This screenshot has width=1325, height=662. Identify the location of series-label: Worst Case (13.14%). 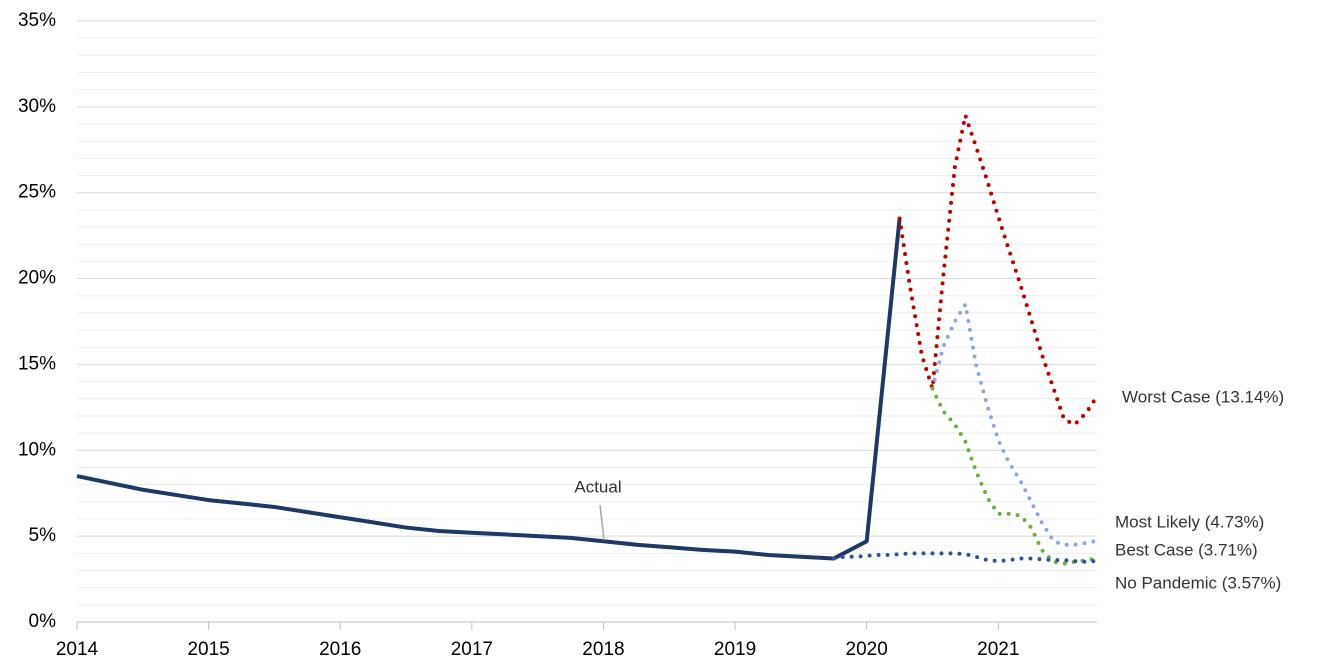
(1203, 396).